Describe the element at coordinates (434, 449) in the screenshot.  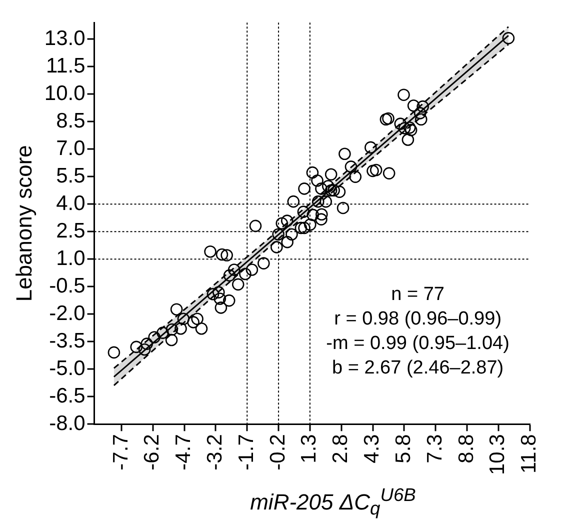
I see `x-tick-label: 7.3` at that location.